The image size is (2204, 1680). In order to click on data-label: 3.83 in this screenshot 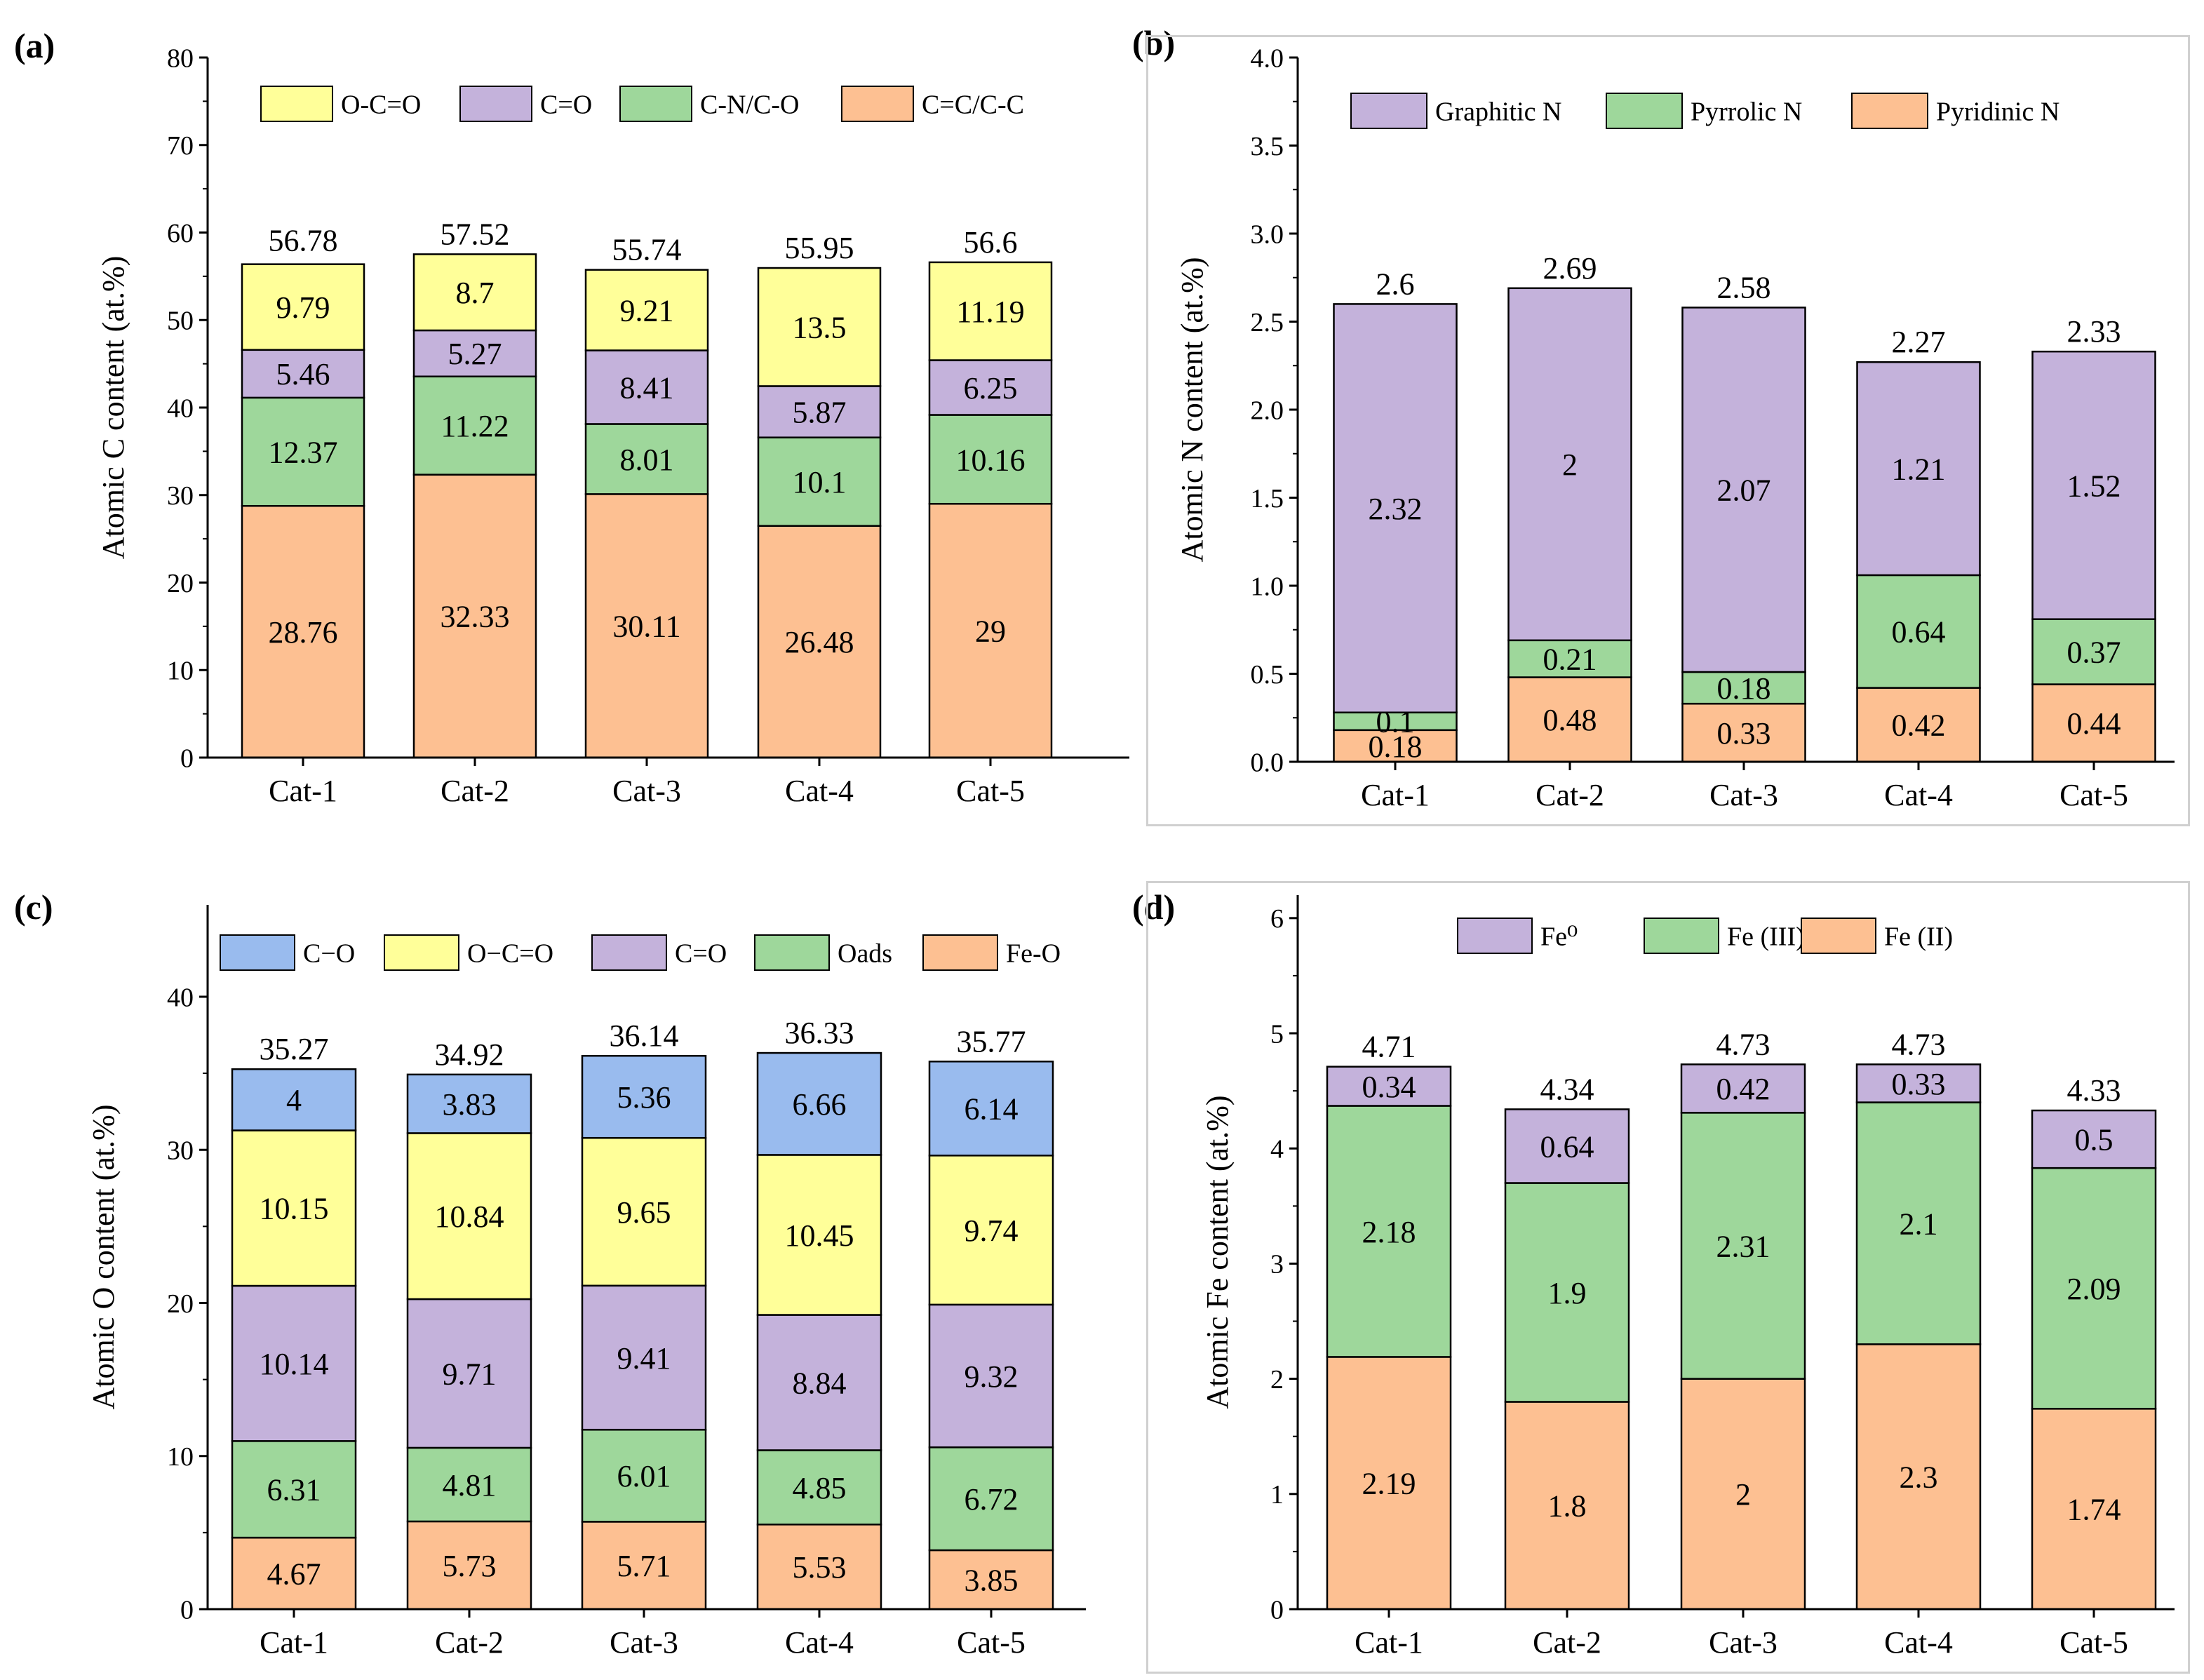, I will do `click(470, 1105)`.